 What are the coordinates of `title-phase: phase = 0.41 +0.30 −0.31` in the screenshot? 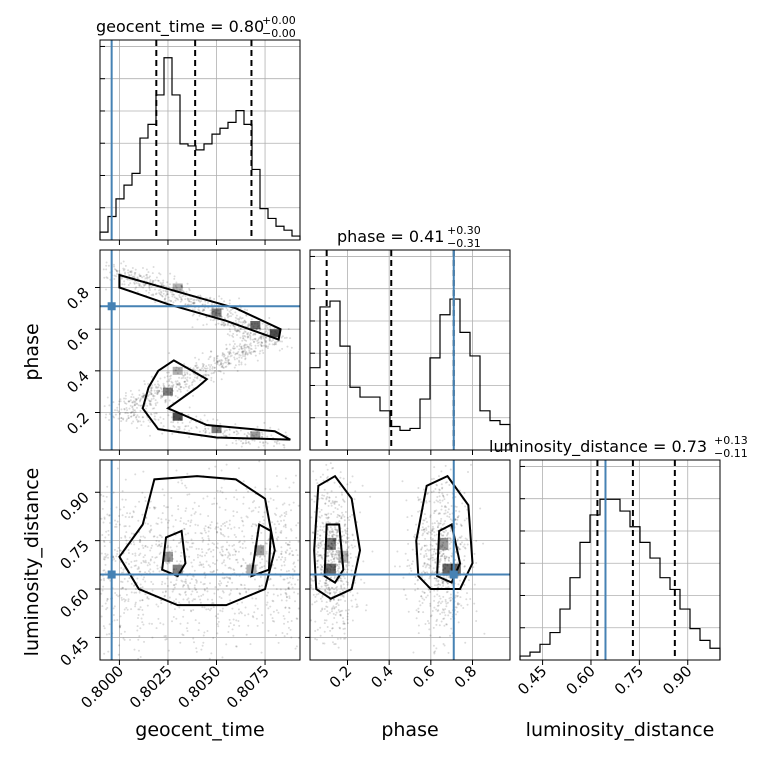 It's located at (409, 237).